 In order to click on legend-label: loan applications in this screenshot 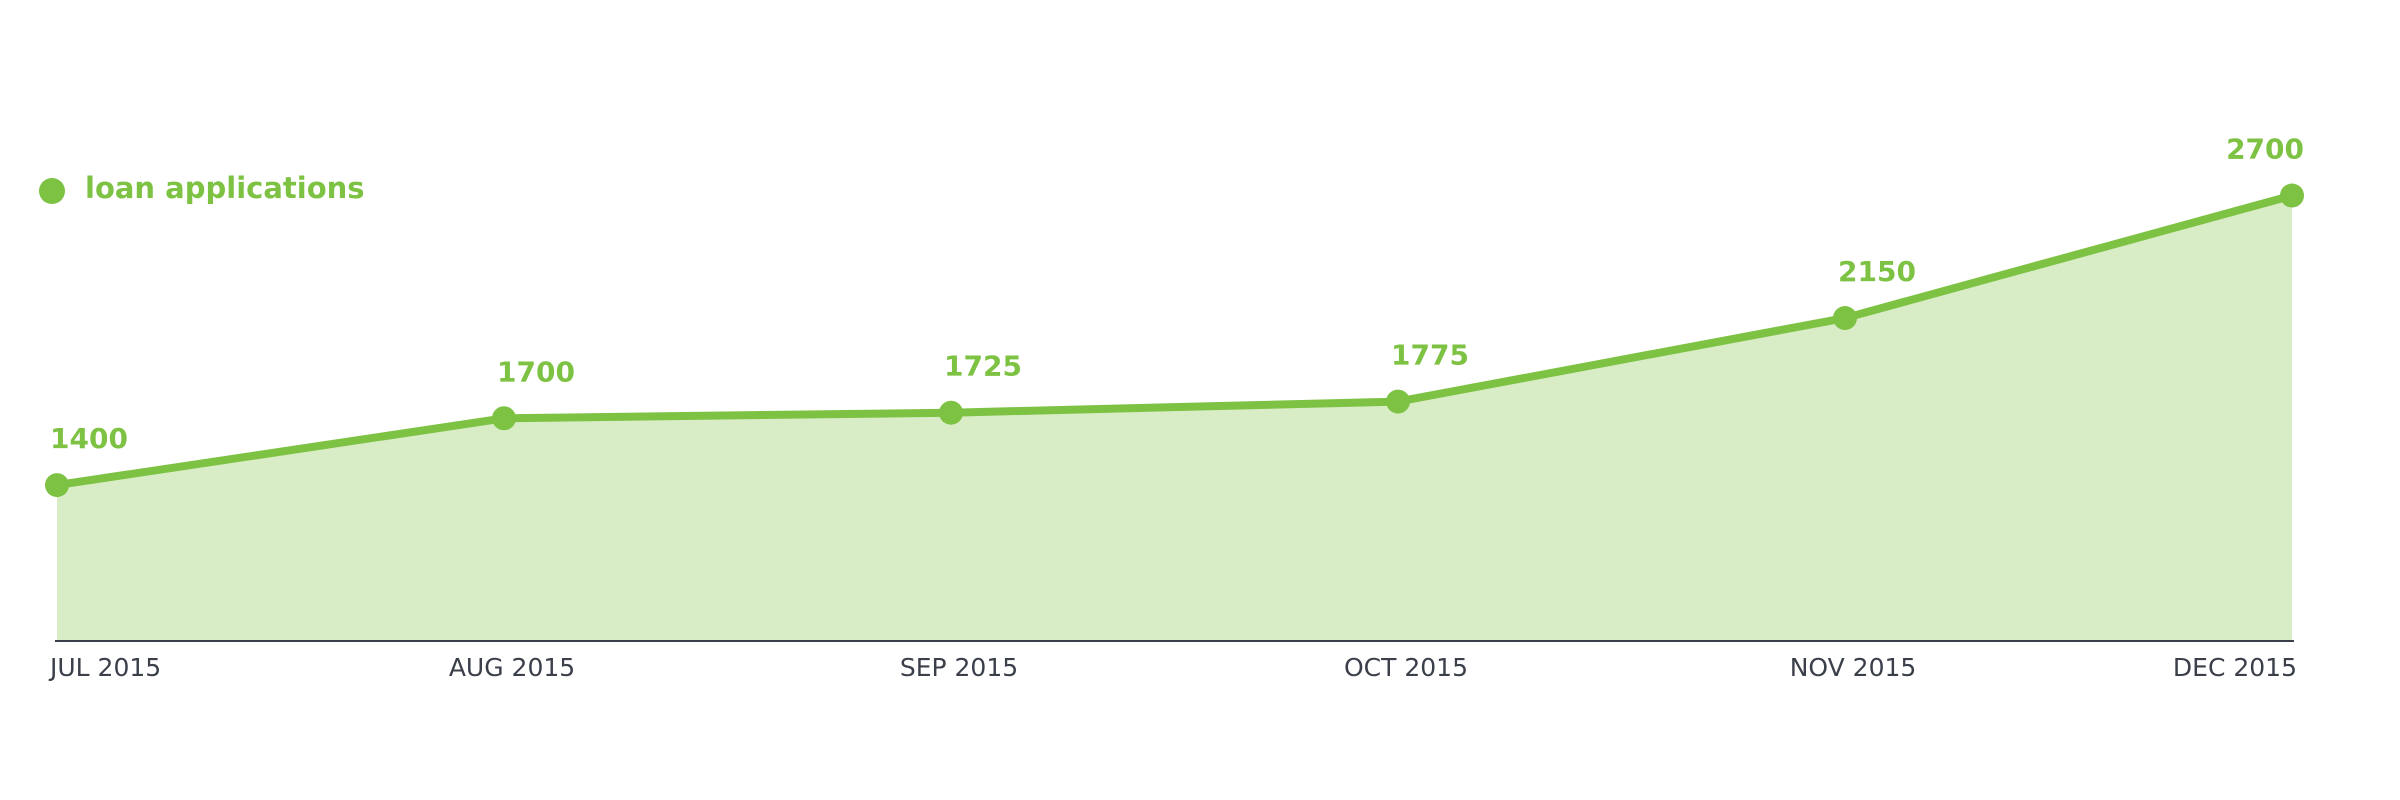, I will do `click(225, 188)`.